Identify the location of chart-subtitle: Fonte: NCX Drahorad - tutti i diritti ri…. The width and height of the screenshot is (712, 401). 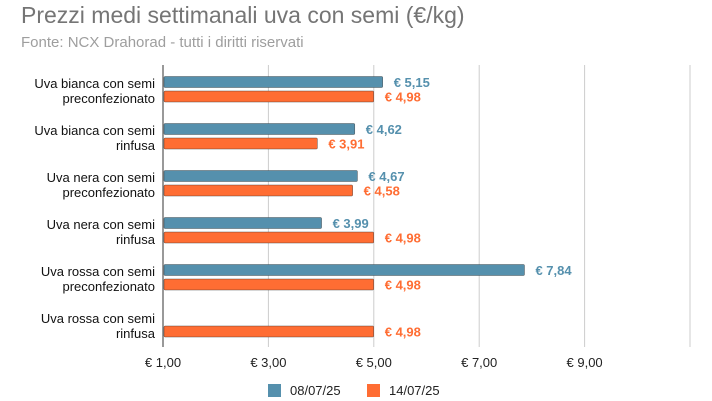
(162, 42).